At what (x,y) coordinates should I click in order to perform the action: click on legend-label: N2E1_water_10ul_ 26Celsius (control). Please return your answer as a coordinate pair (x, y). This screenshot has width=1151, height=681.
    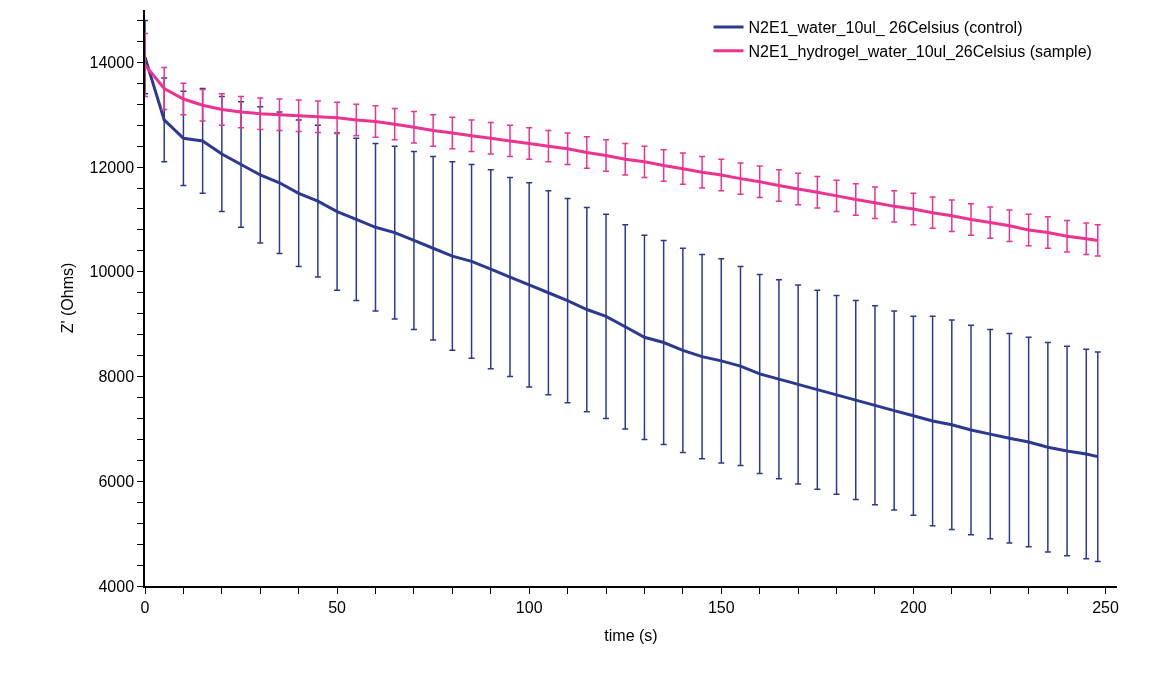
    Looking at the image, I should click on (885, 28).